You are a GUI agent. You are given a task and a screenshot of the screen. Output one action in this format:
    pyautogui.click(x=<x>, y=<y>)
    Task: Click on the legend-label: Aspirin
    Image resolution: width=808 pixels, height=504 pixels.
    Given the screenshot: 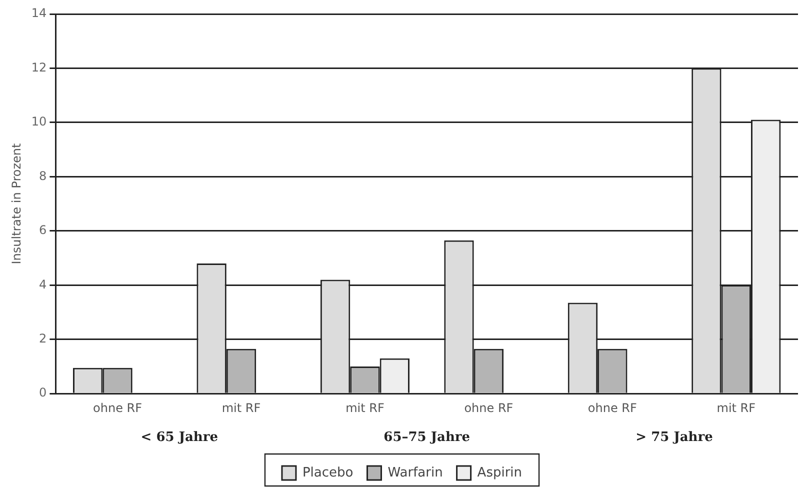 What is the action you would take?
    pyautogui.click(x=499, y=472)
    